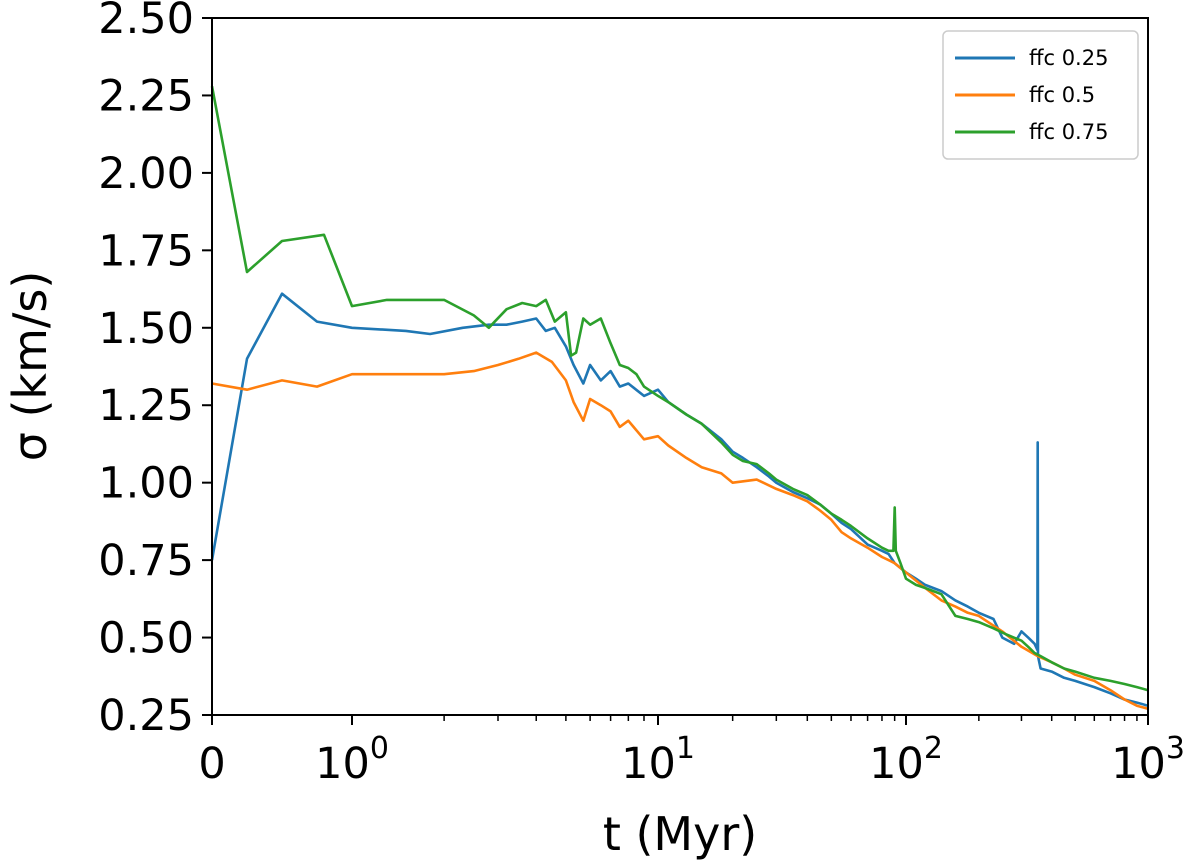  I want to click on y-tick-label: 2.00, so click(146, 174).